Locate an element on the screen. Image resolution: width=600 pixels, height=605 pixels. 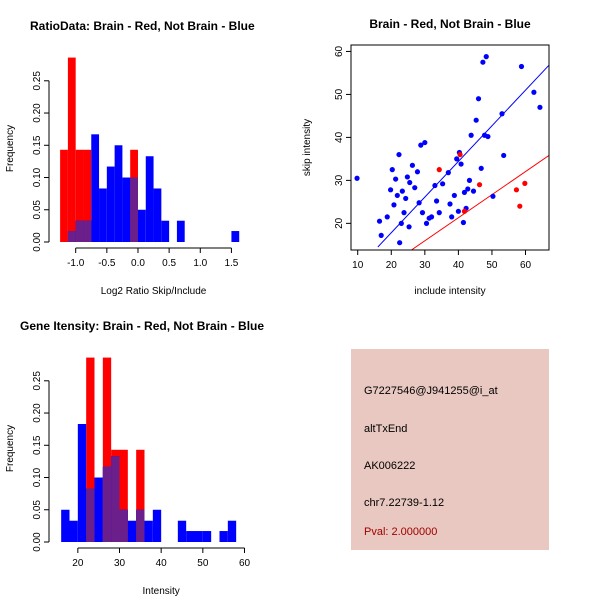
x-axis-title: Intensity is located at coordinates (161, 591).